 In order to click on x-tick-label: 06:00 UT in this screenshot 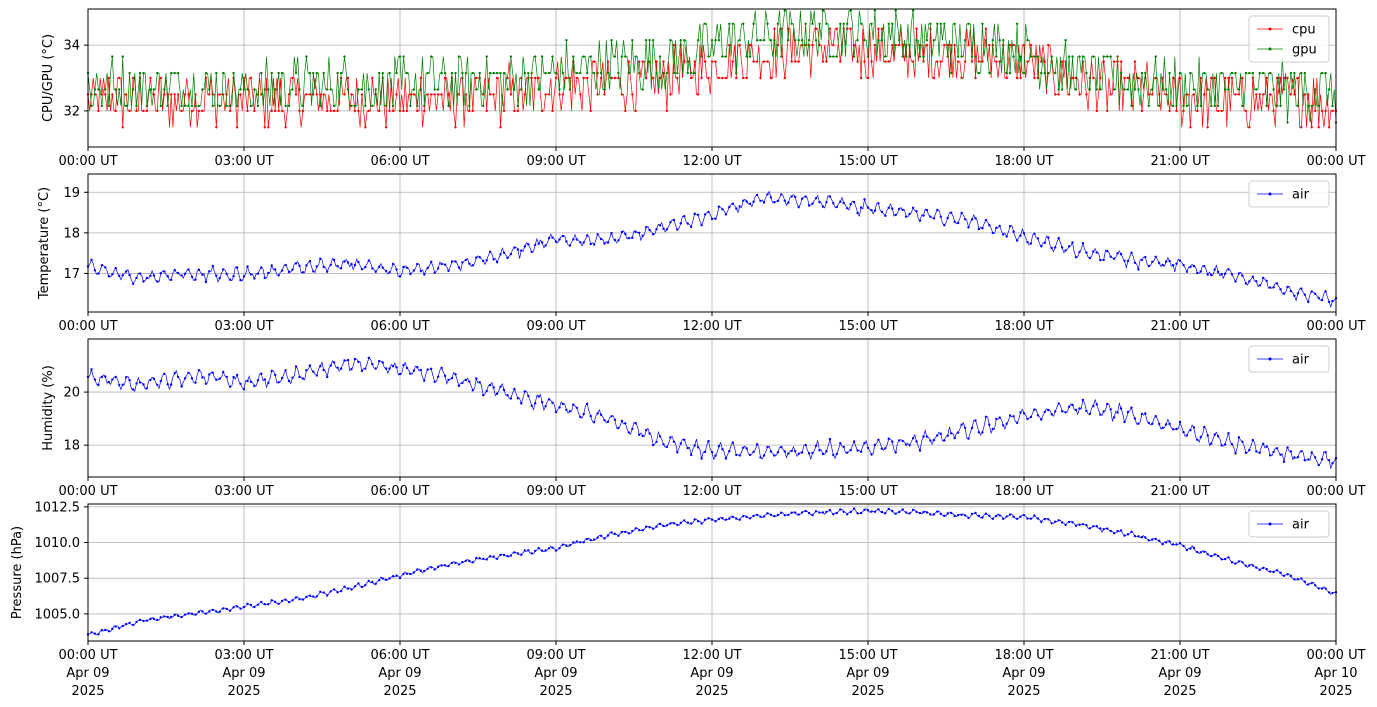, I will do `click(399, 491)`.